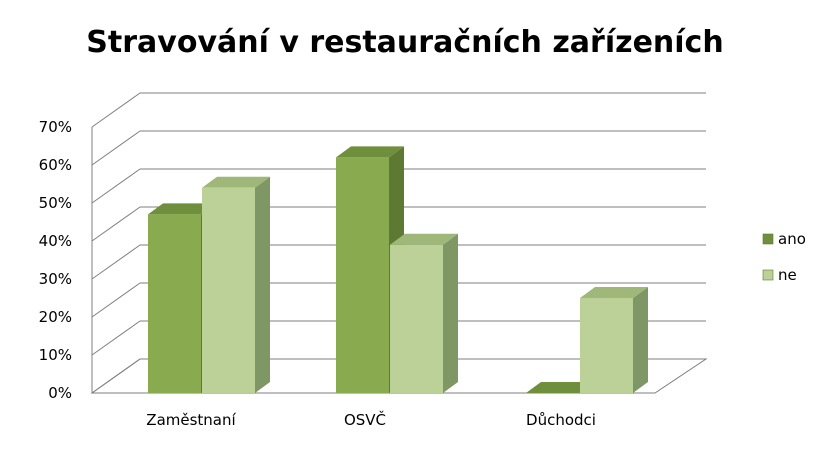 The image size is (830, 450). Describe the element at coordinates (55, 355) in the screenshot. I see `y-tick-label: 10%` at that location.